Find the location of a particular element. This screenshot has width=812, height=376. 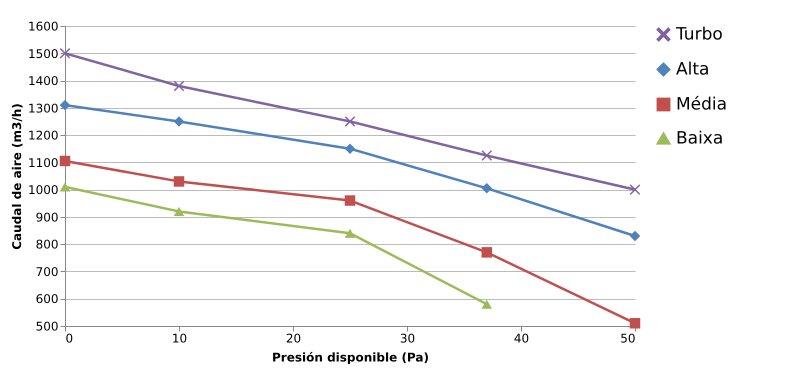

y-tick-label: 600 is located at coordinates (47, 299).